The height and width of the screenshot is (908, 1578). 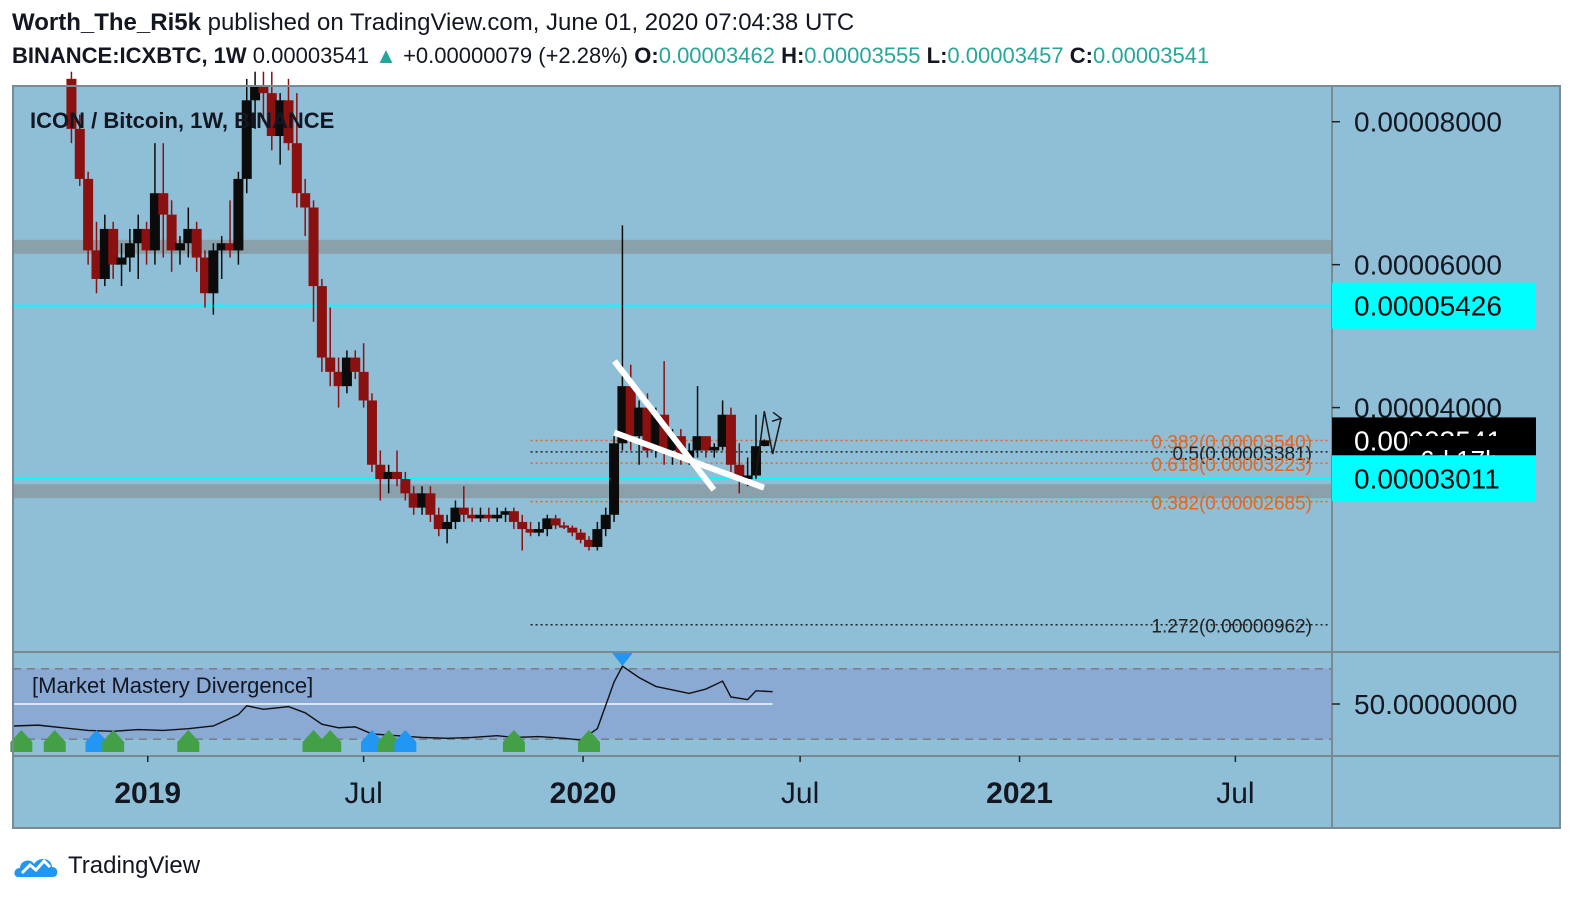 I want to click on projection-path, so click(x=768, y=443).